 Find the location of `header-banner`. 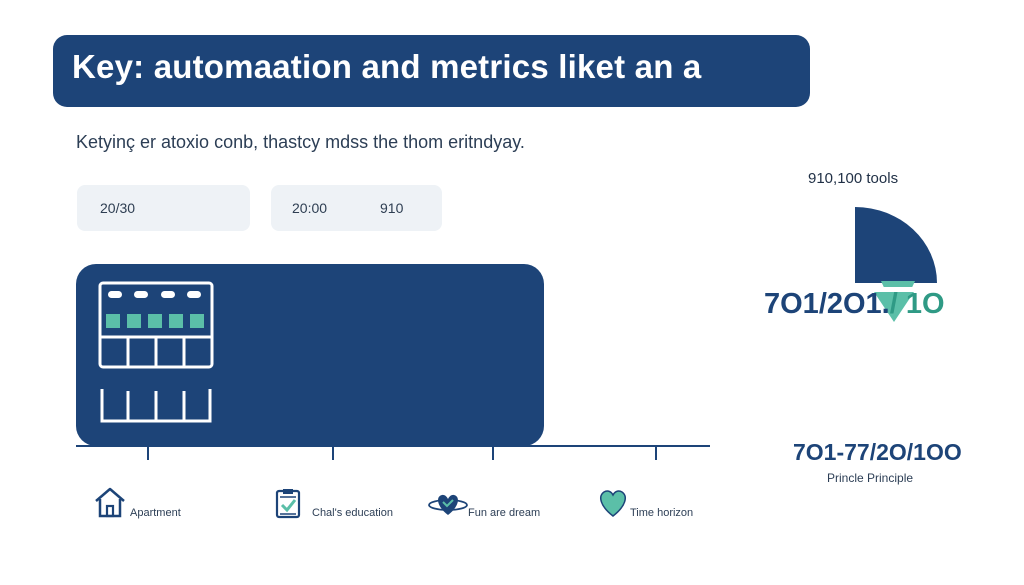

header-banner is located at coordinates (431, 71).